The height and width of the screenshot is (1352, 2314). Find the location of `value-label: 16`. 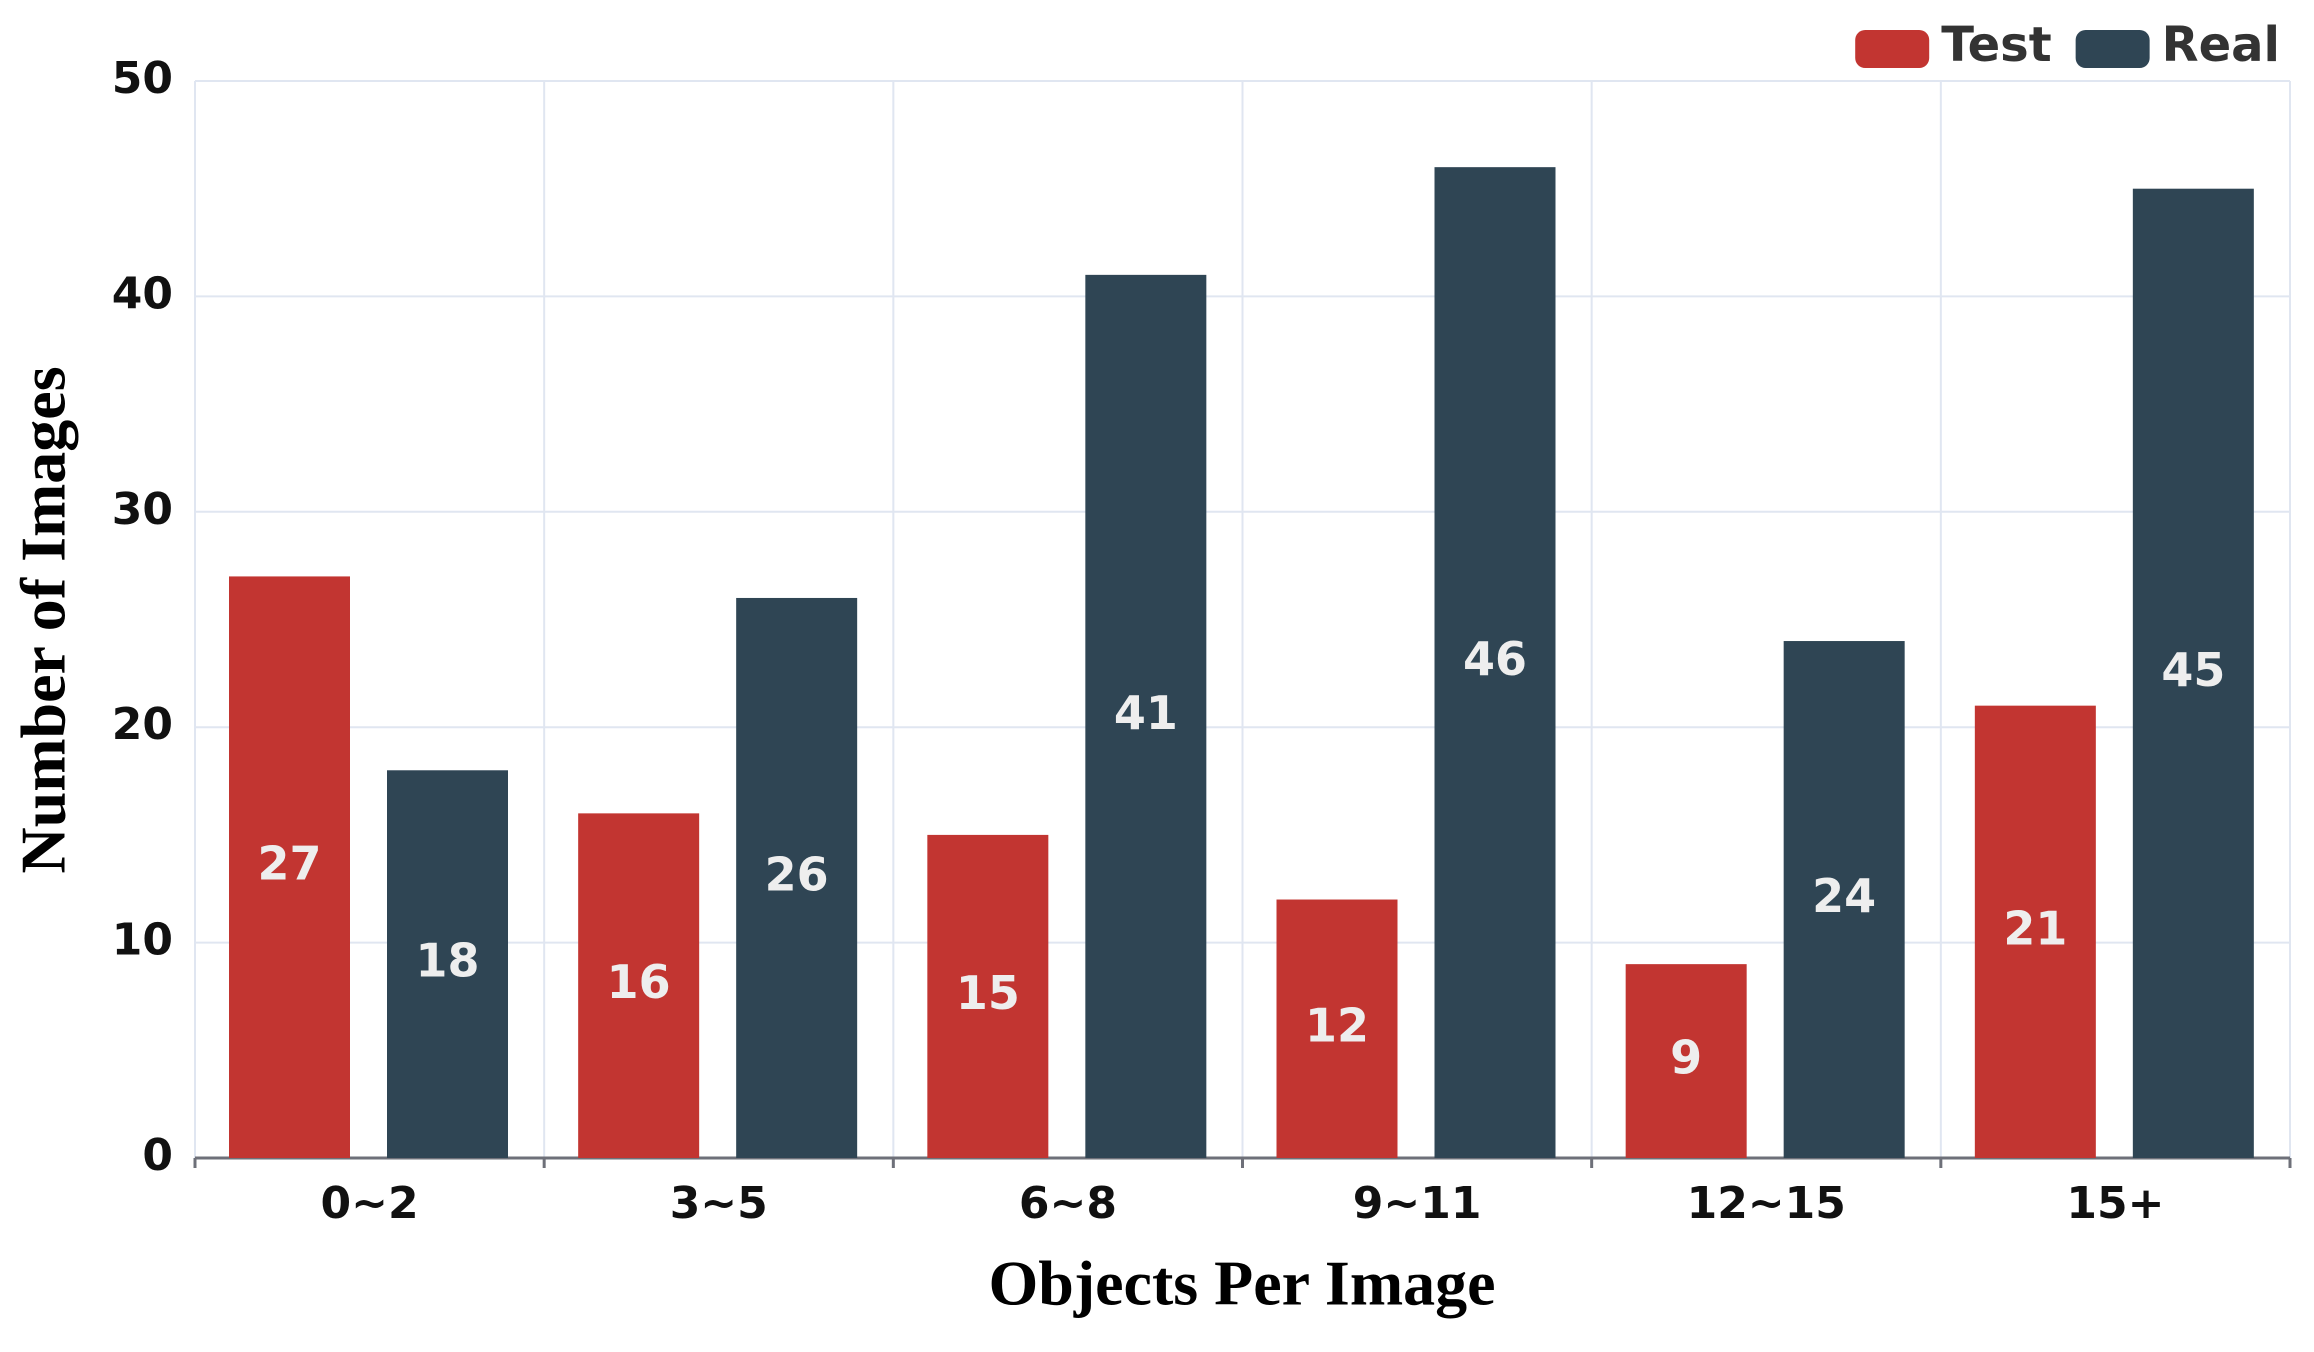

value-label: 16 is located at coordinates (639, 982).